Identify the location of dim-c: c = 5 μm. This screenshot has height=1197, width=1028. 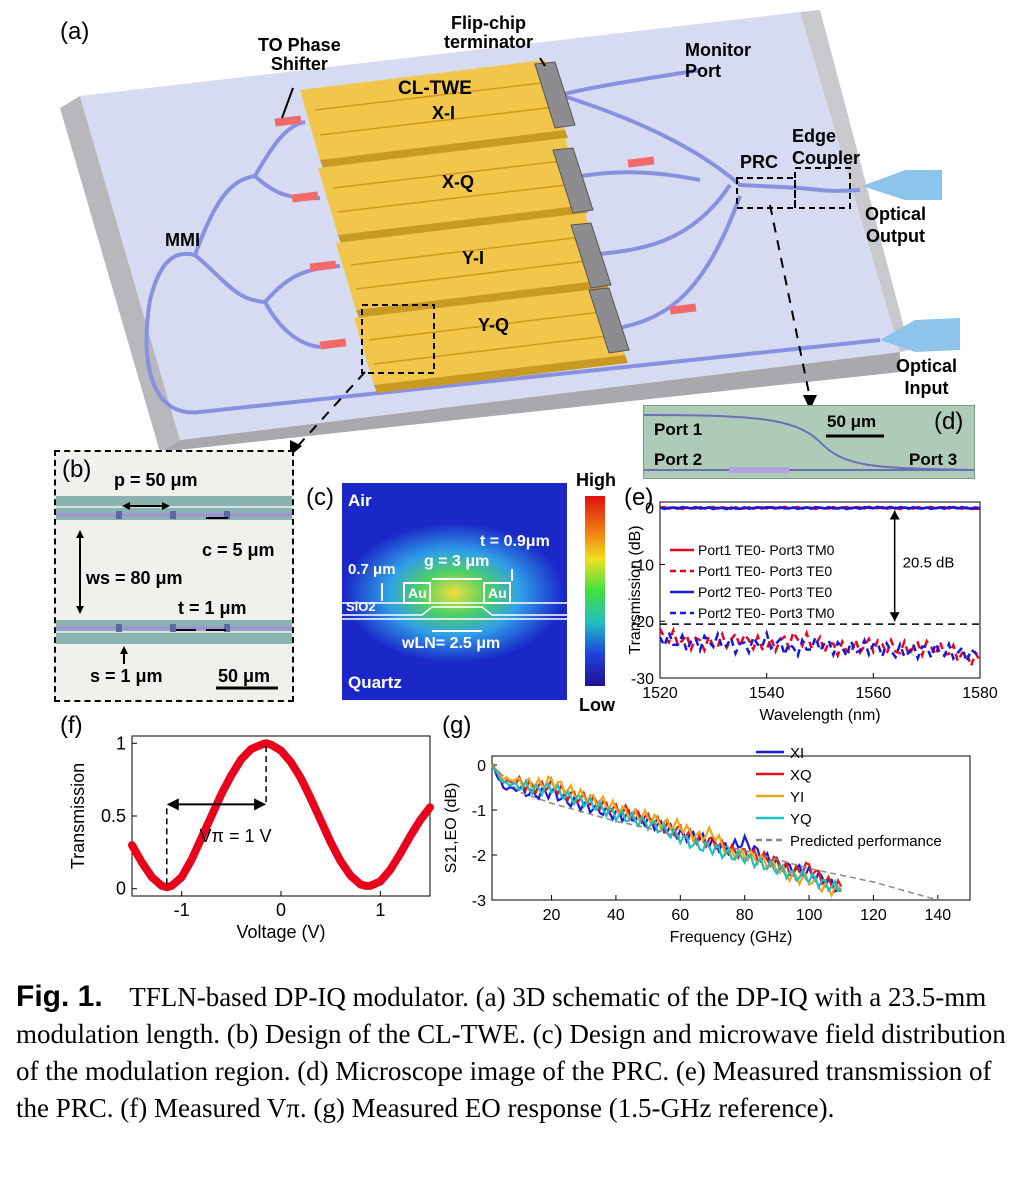
(238, 550).